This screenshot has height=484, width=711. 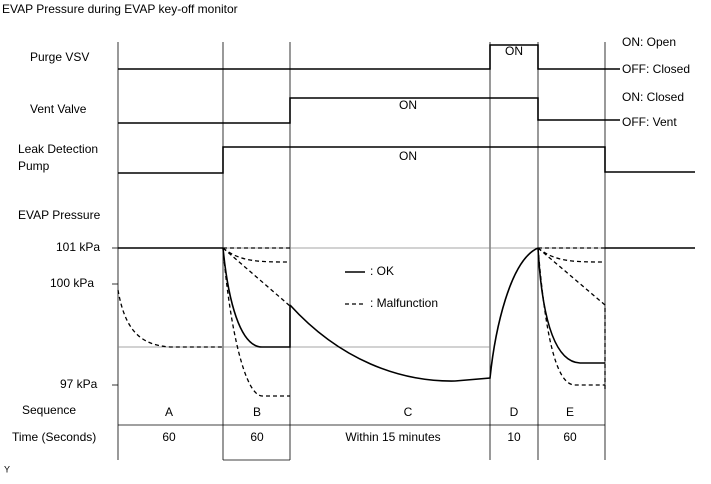 I want to click on label: 100 kPa, so click(x=72, y=283).